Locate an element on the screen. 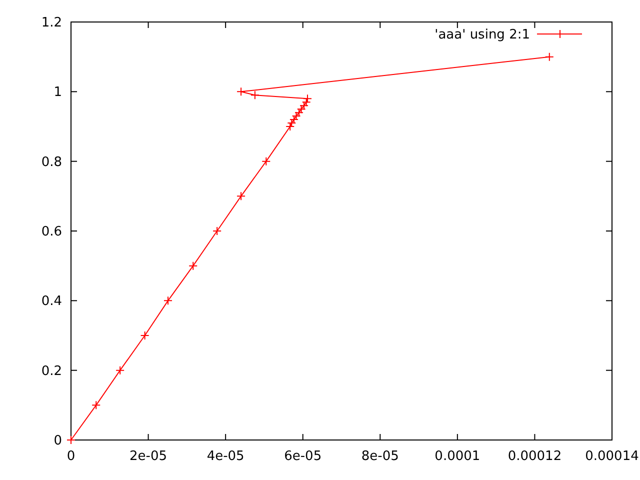 The image size is (640, 480). x-tick-label: 0 is located at coordinates (71, 456).